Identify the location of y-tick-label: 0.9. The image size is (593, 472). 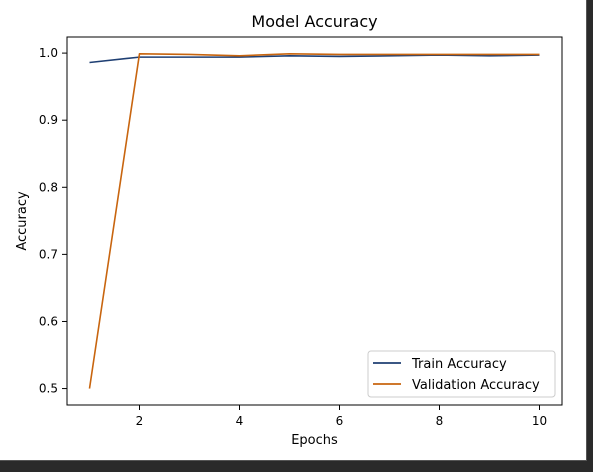
(48, 120).